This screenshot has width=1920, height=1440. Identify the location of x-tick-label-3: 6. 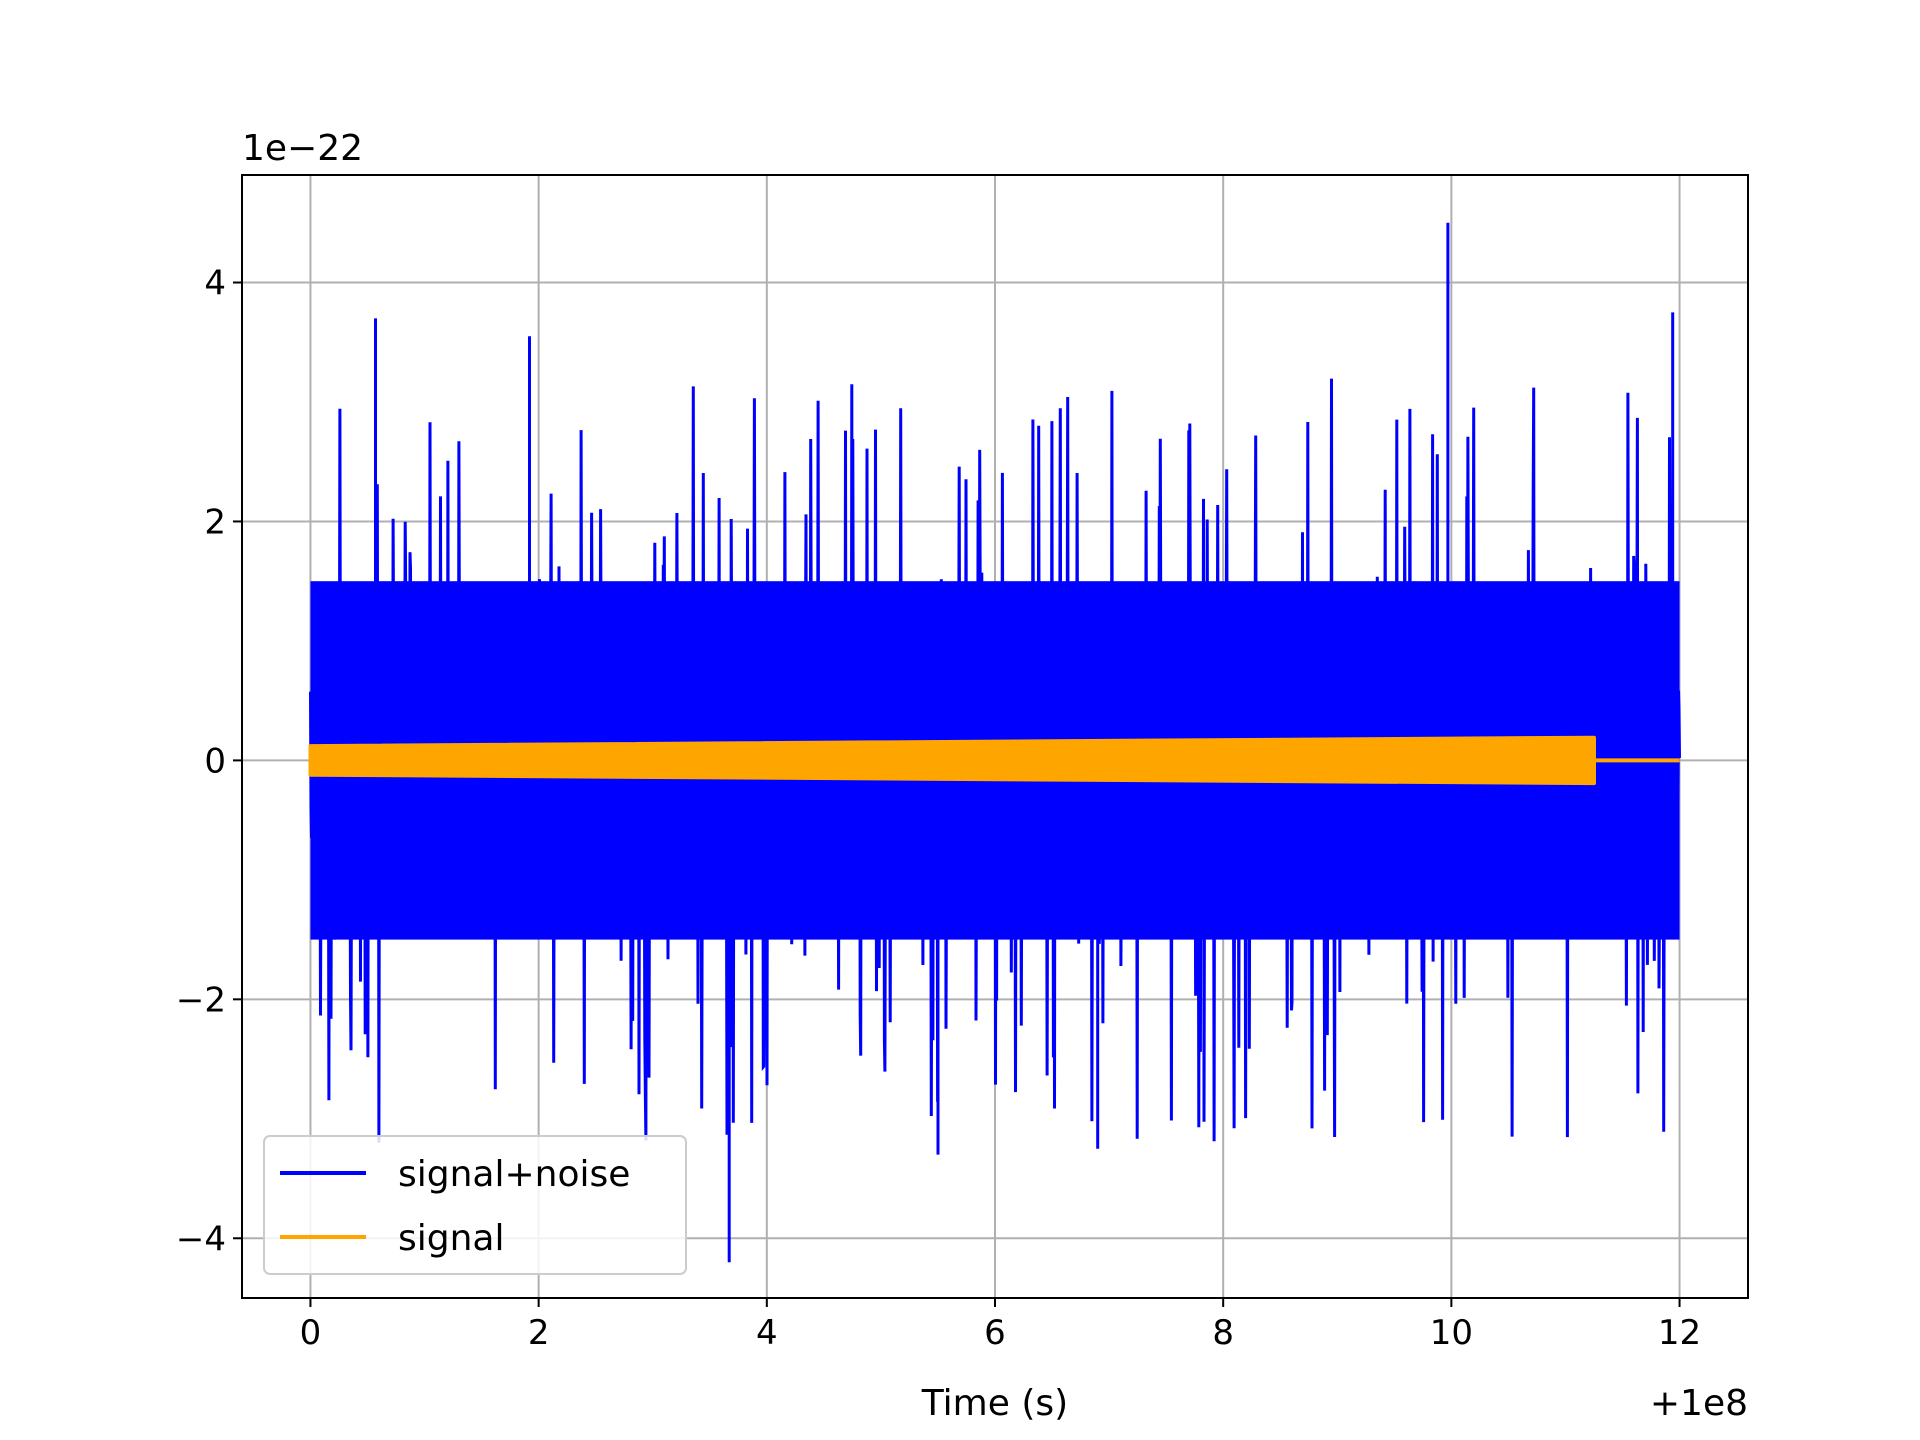
(995, 1333).